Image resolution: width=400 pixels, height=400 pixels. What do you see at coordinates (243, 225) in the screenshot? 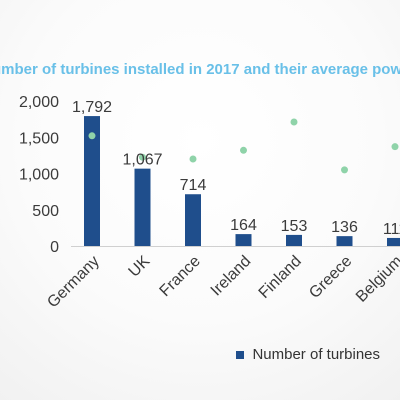
I see `bar-value-label: 164` at bounding box center [243, 225].